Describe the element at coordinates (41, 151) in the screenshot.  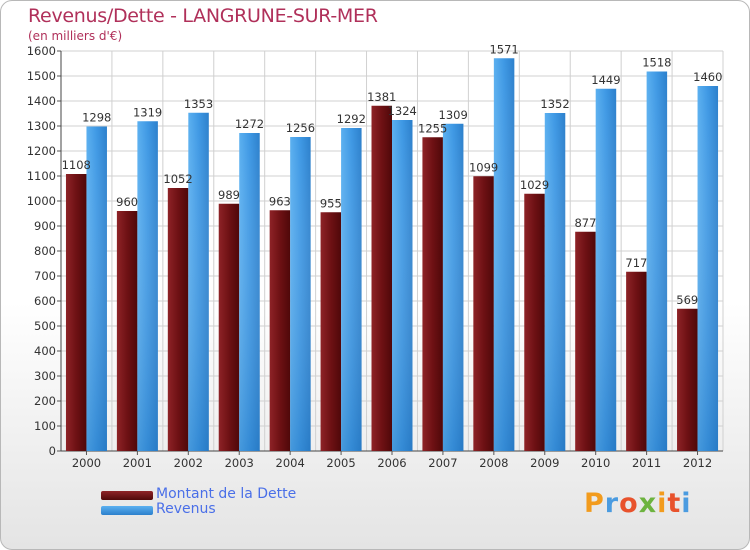
I see `y-tick-label: 1200` at that location.